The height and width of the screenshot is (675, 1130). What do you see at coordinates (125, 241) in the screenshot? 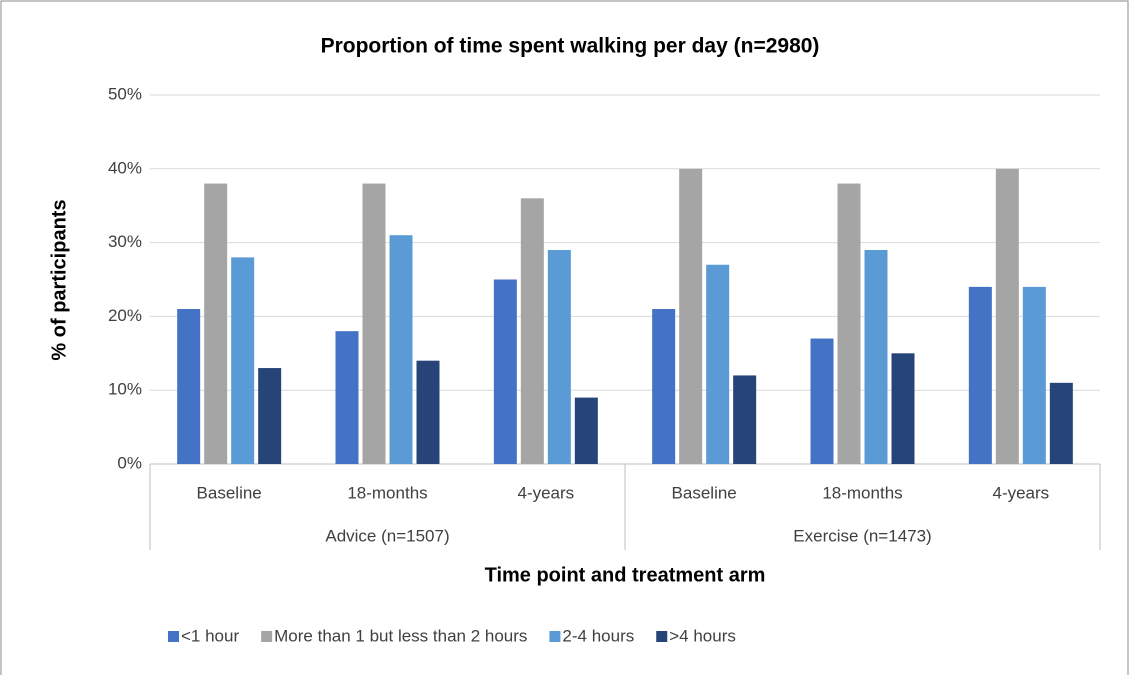
I see `y-tick-label: 30%` at bounding box center [125, 241].